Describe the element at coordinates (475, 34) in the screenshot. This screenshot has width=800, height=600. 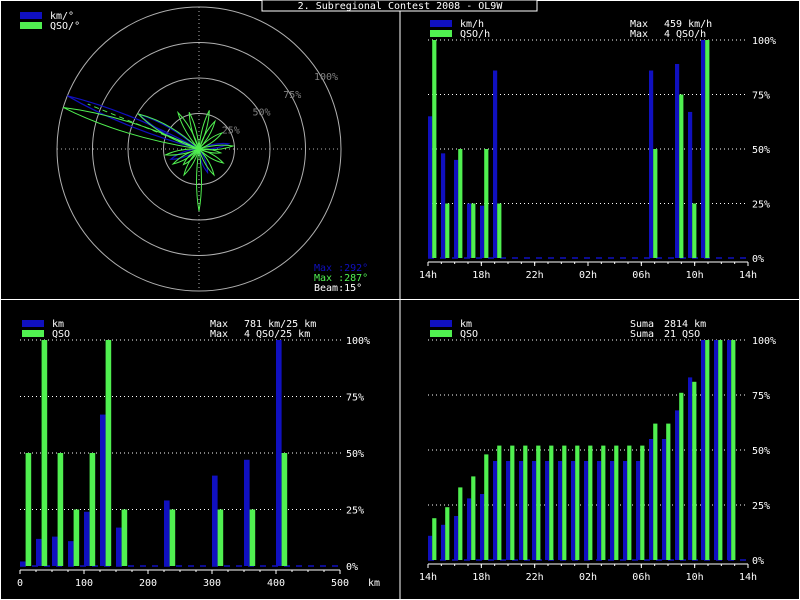
I see `legend-label-2: QSO/h` at that location.